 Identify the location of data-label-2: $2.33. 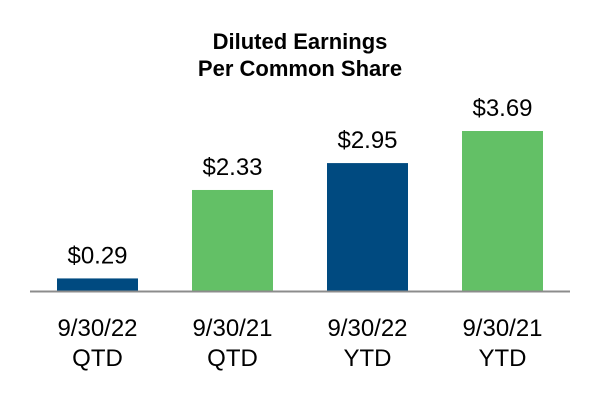
(232, 167).